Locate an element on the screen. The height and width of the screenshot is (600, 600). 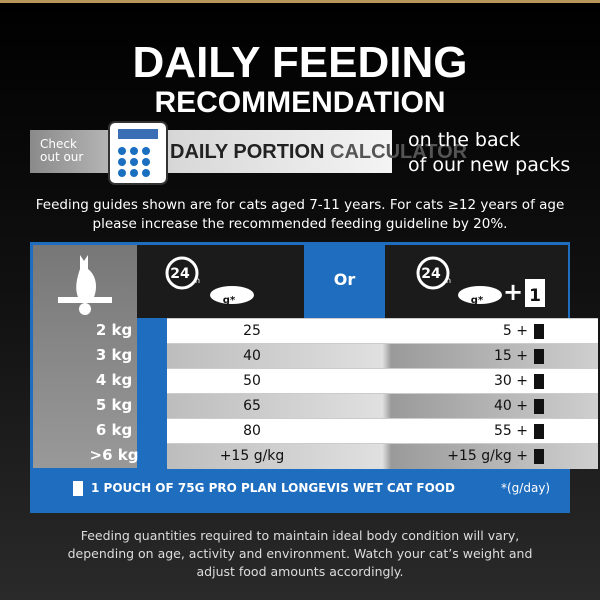
text: on the back is located at coordinates (464, 140).